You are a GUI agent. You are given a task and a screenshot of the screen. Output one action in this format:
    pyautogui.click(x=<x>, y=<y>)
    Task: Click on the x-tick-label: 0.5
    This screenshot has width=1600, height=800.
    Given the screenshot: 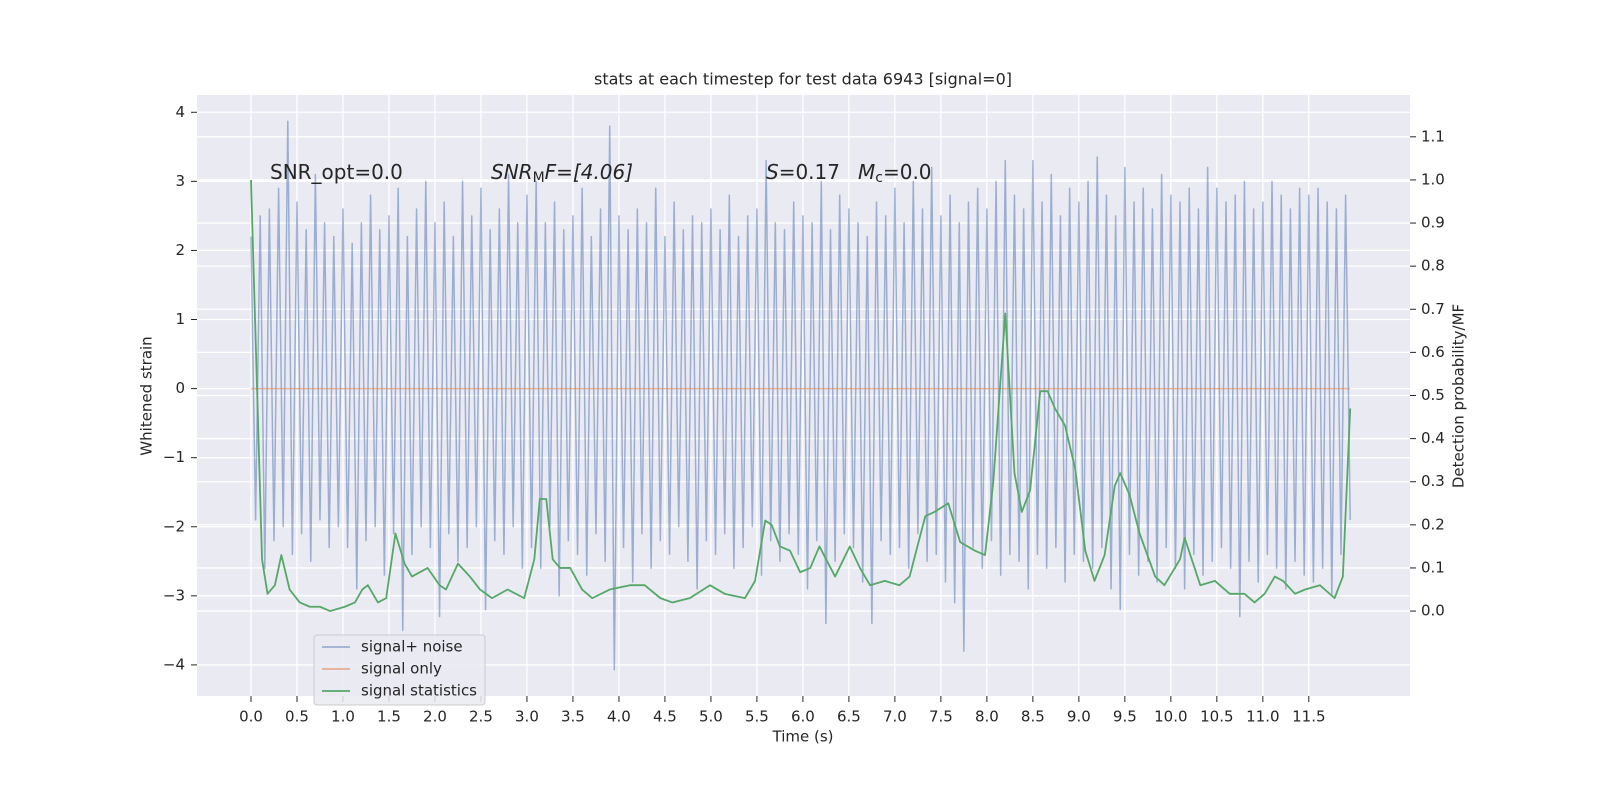 What is the action you would take?
    pyautogui.click(x=297, y=717)
    